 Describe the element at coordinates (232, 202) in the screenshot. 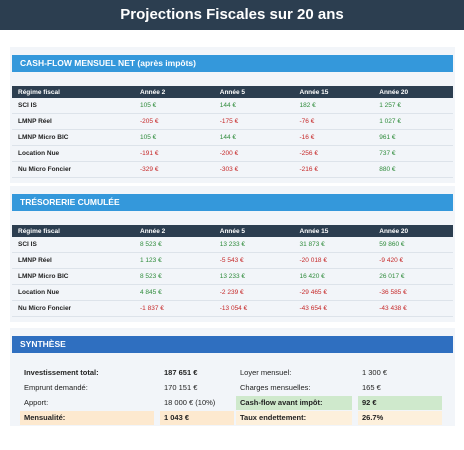

I see `section-title: TRÉSORERIE CUMULÉE` at that location.